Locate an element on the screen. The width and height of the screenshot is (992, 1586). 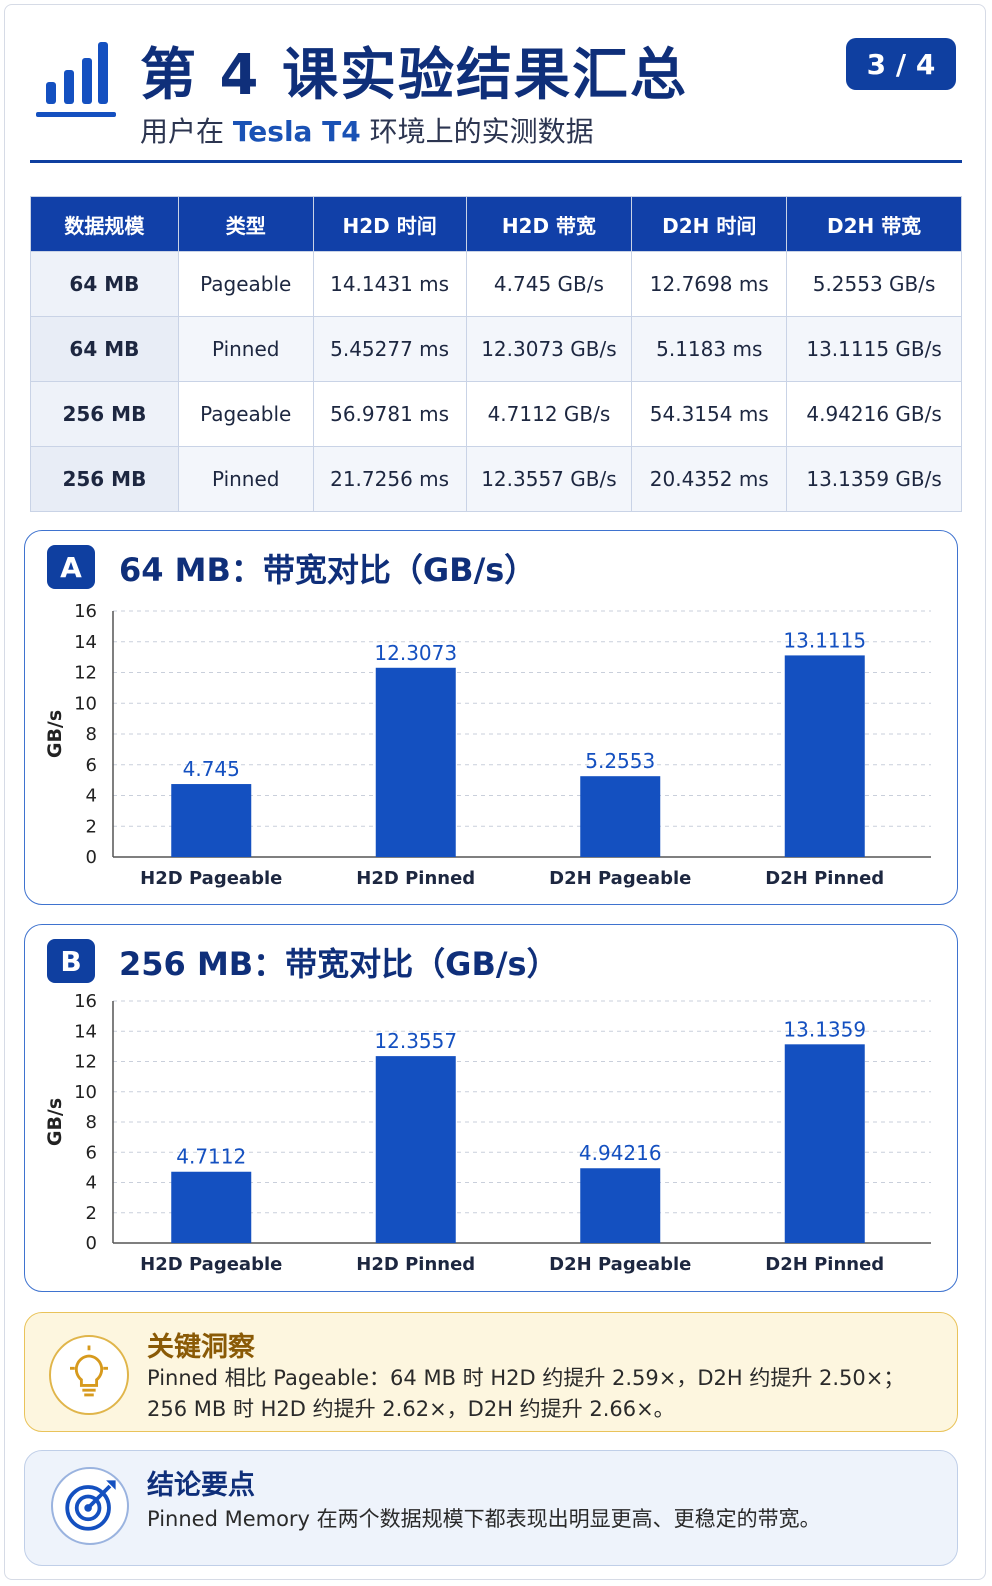
table-cell: 12.3073 GB/s is located at coordinates (549, 349).